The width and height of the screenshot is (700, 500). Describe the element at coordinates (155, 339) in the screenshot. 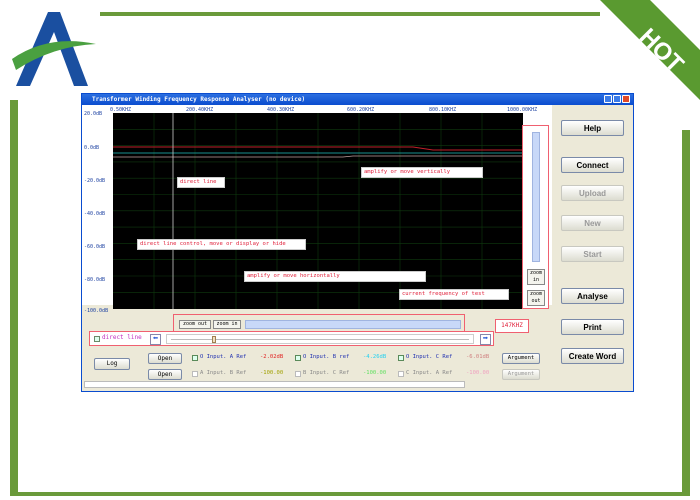

I see `arrow-left-icon: ⬅` at that location.